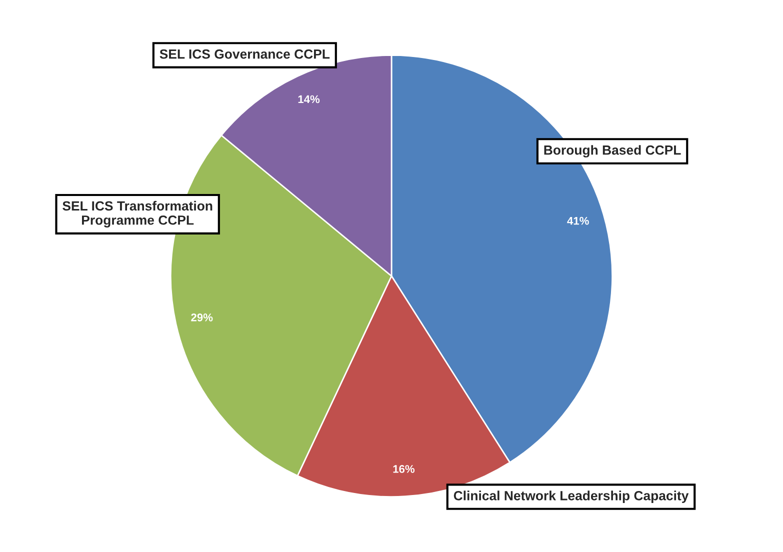 The height and width of the screenshot is (552, 783). Describe the element at coordinates (245, 54) in the screenshot. I see `slice-label: SEL ICS Governance CCPL` at that location.